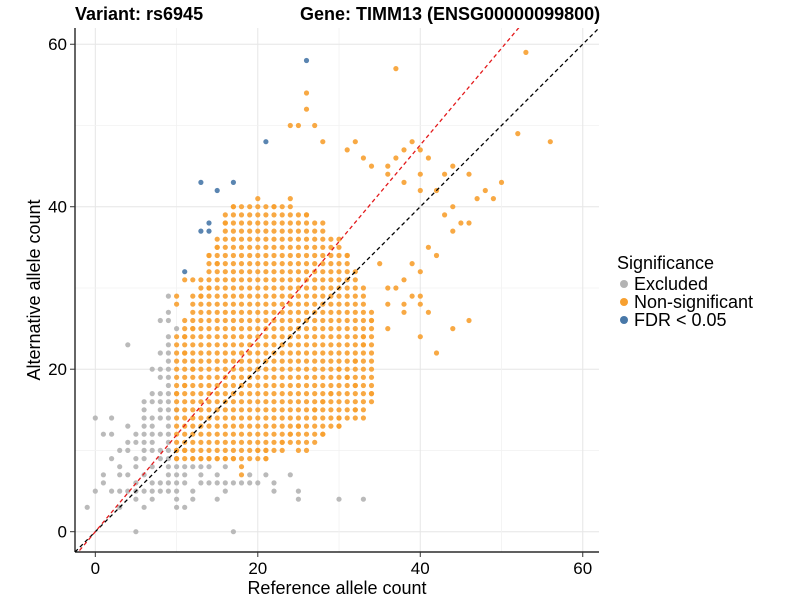 The height and width of the screenshot is (600, 800). What do you see at coordinates (671, 283) in the screenshot?
I see `legend-label-excluded: Excluded` at bounding box center [671, 283].